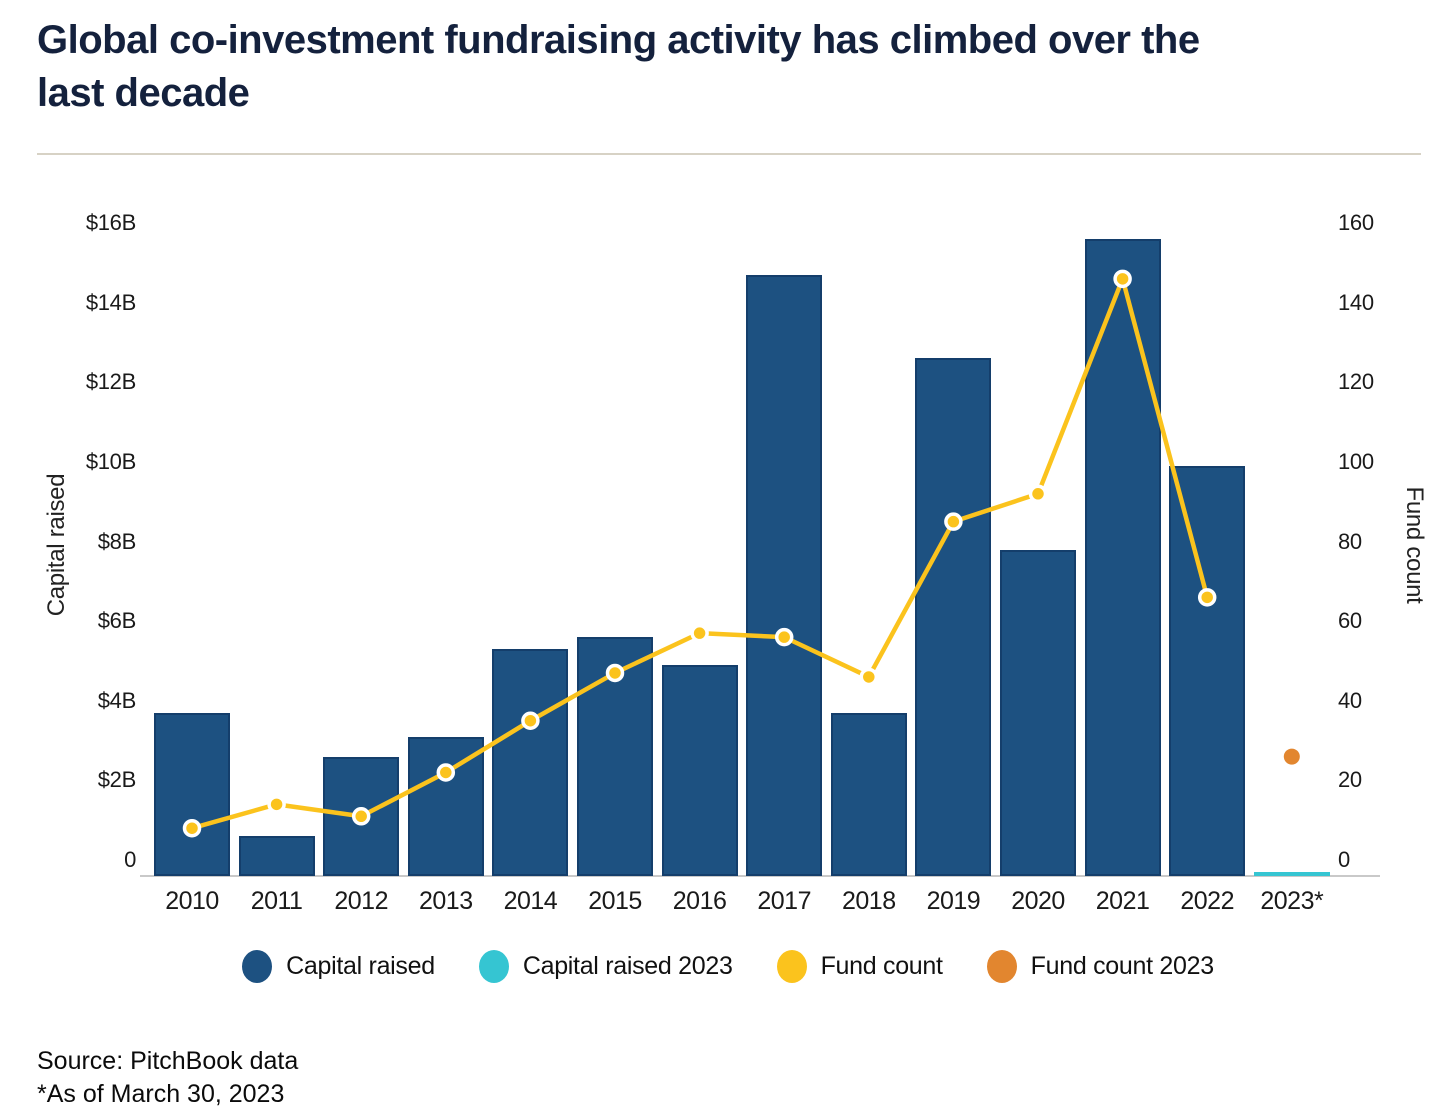 This screenshot has height=1115, width=1456. I want to click on x-axis-line, so click(760, 876).